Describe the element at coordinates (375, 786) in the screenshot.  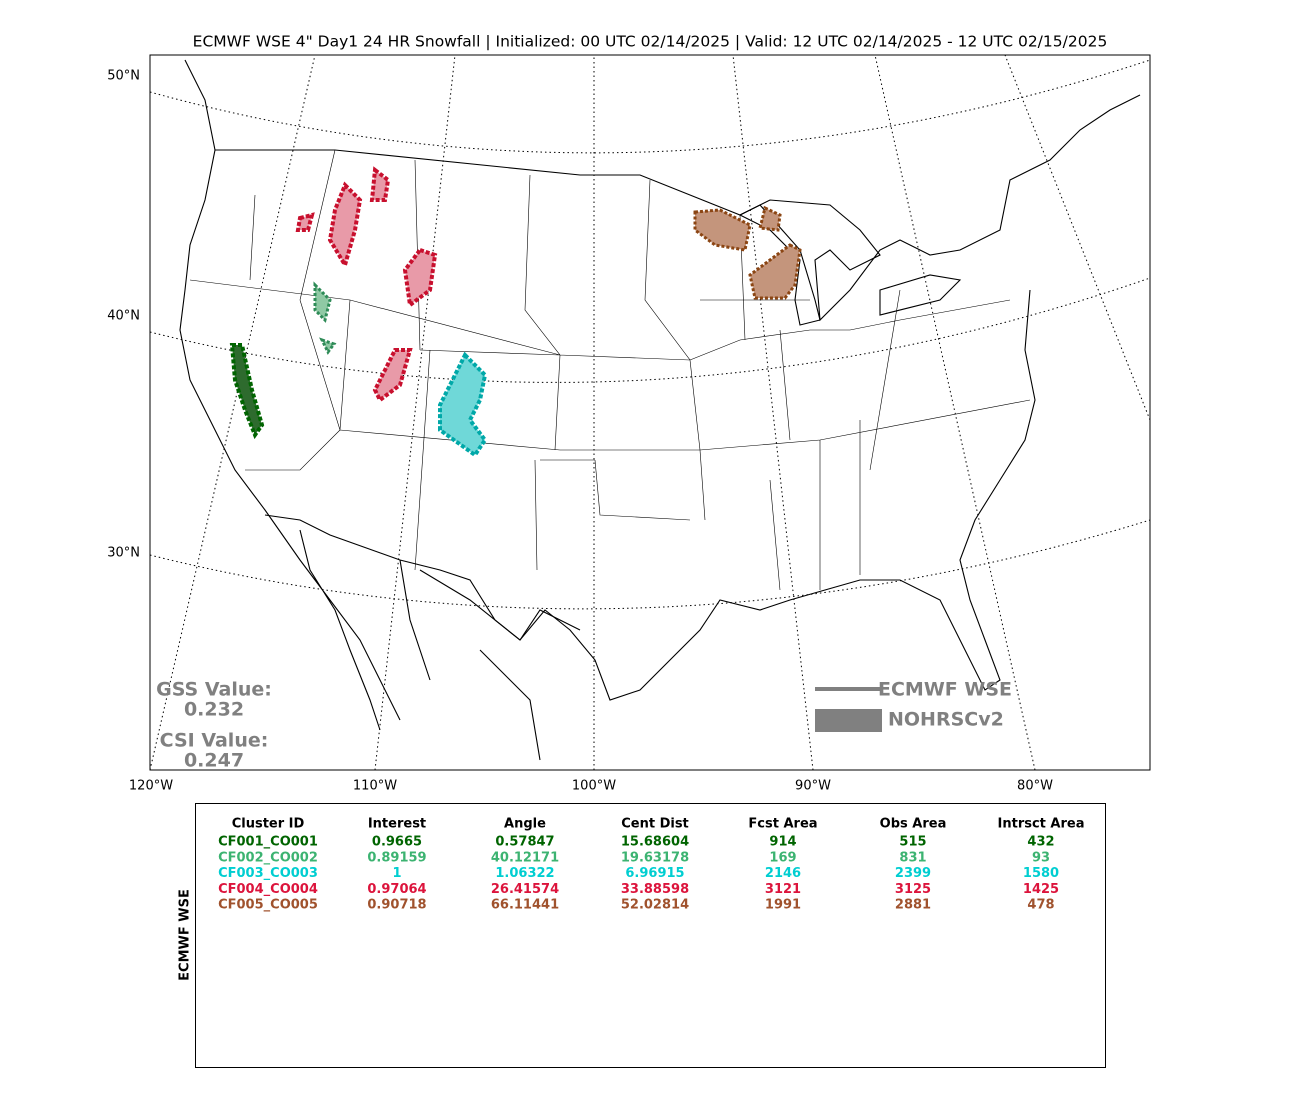
I see `lon-label: 110°W` at that location.